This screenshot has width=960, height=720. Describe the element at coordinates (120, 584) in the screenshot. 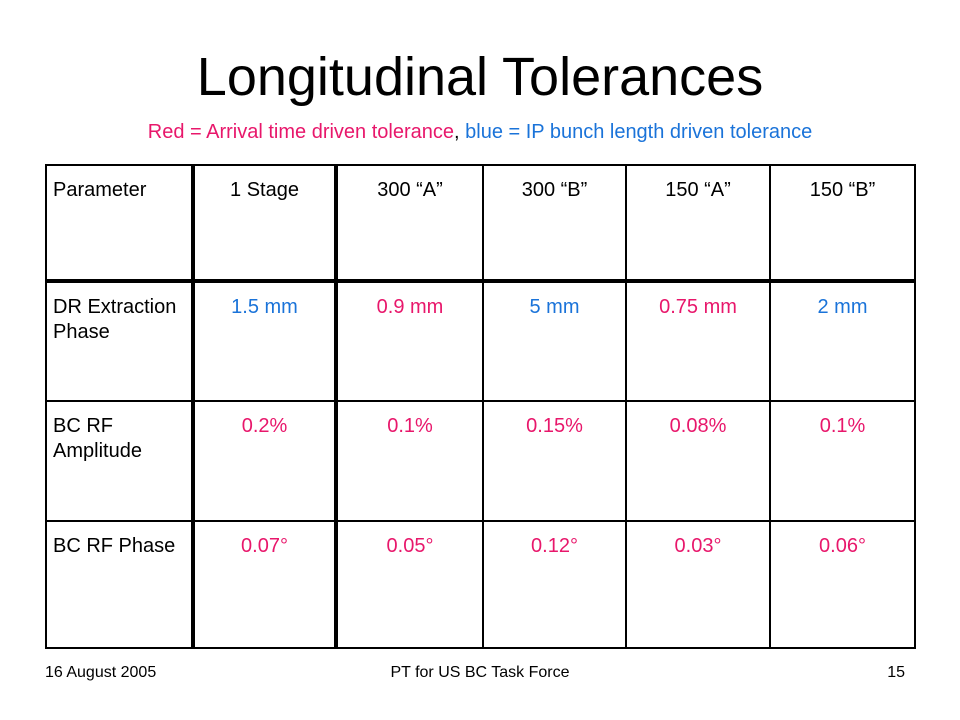

I see `row-label-bc-rf-phase: BC RF Phase` at that location.